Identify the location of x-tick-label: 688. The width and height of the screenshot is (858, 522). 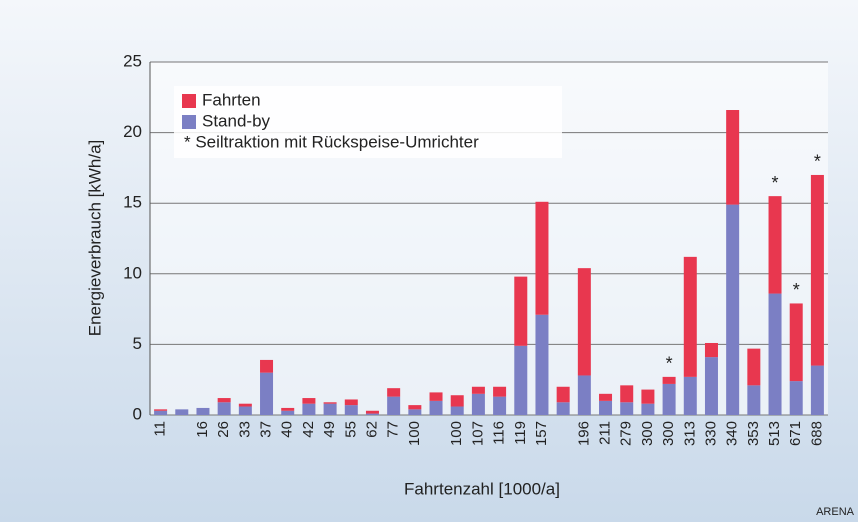
(816, 433).